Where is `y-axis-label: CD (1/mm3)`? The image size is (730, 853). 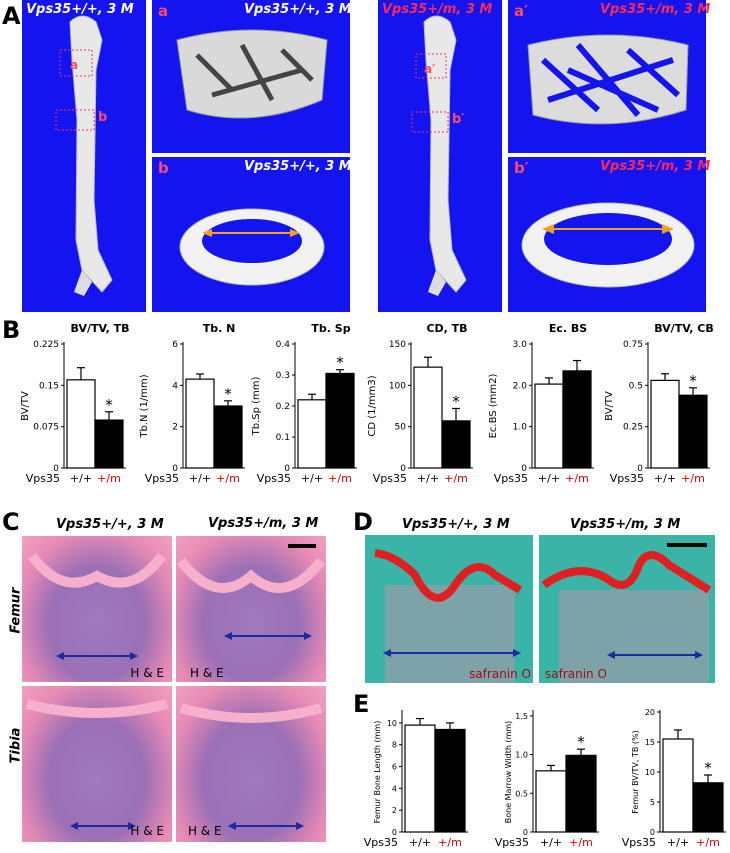
y-axis-label: CD (1/mm3) is located at coordinates (372, 405).